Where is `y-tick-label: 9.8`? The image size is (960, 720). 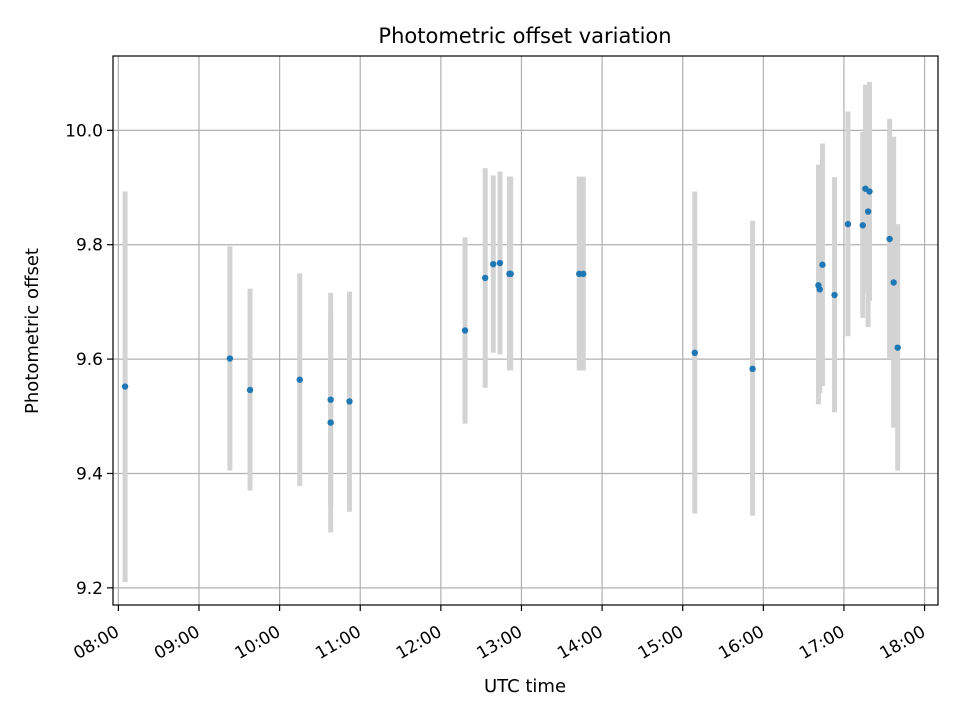
y-tick-label: 9.8 is located at coordinates (89, 246).